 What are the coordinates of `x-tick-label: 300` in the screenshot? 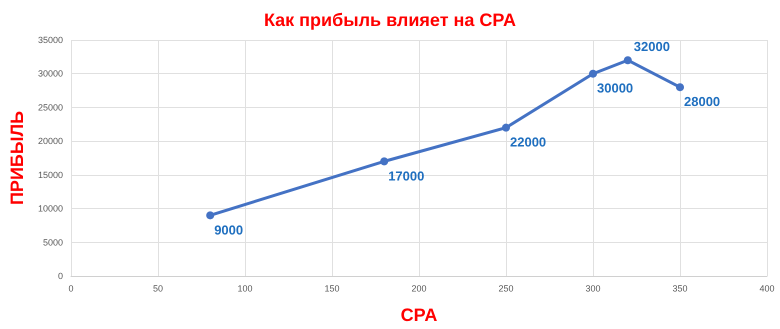 It's located at (593, 289).